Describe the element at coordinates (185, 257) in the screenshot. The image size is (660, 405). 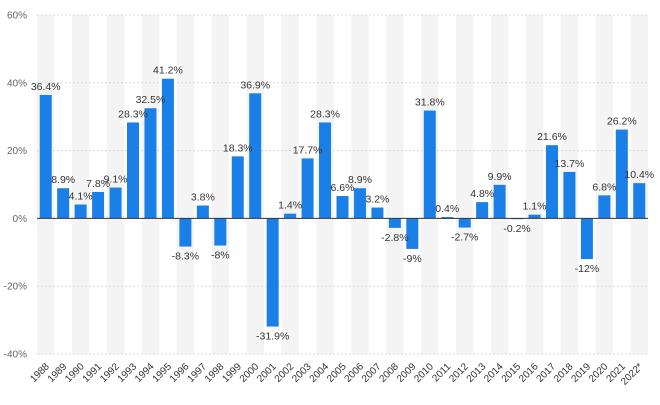
I see `data-label: -8.3%` at that location.